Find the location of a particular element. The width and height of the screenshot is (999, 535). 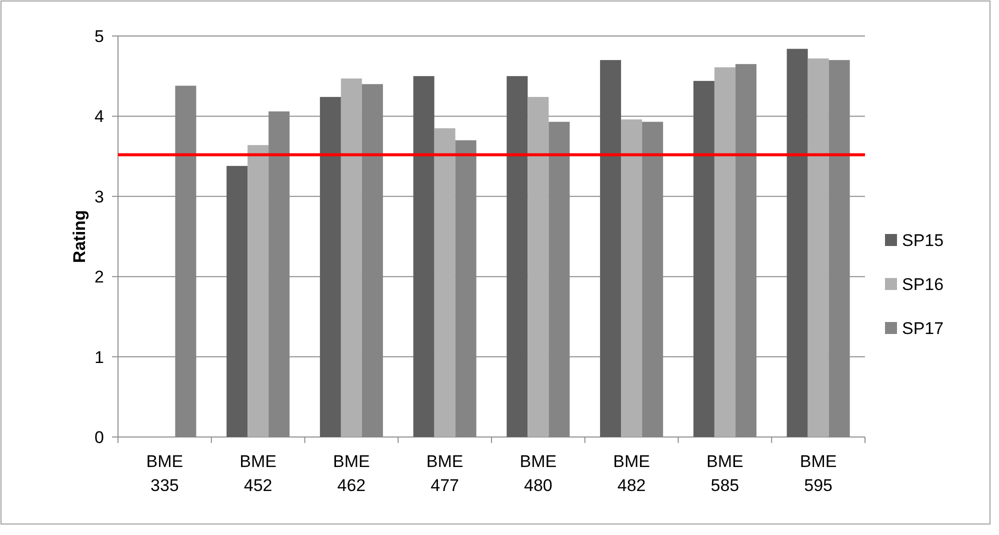

x-tick-label: BME 482 is located at coordinates (631, 473).